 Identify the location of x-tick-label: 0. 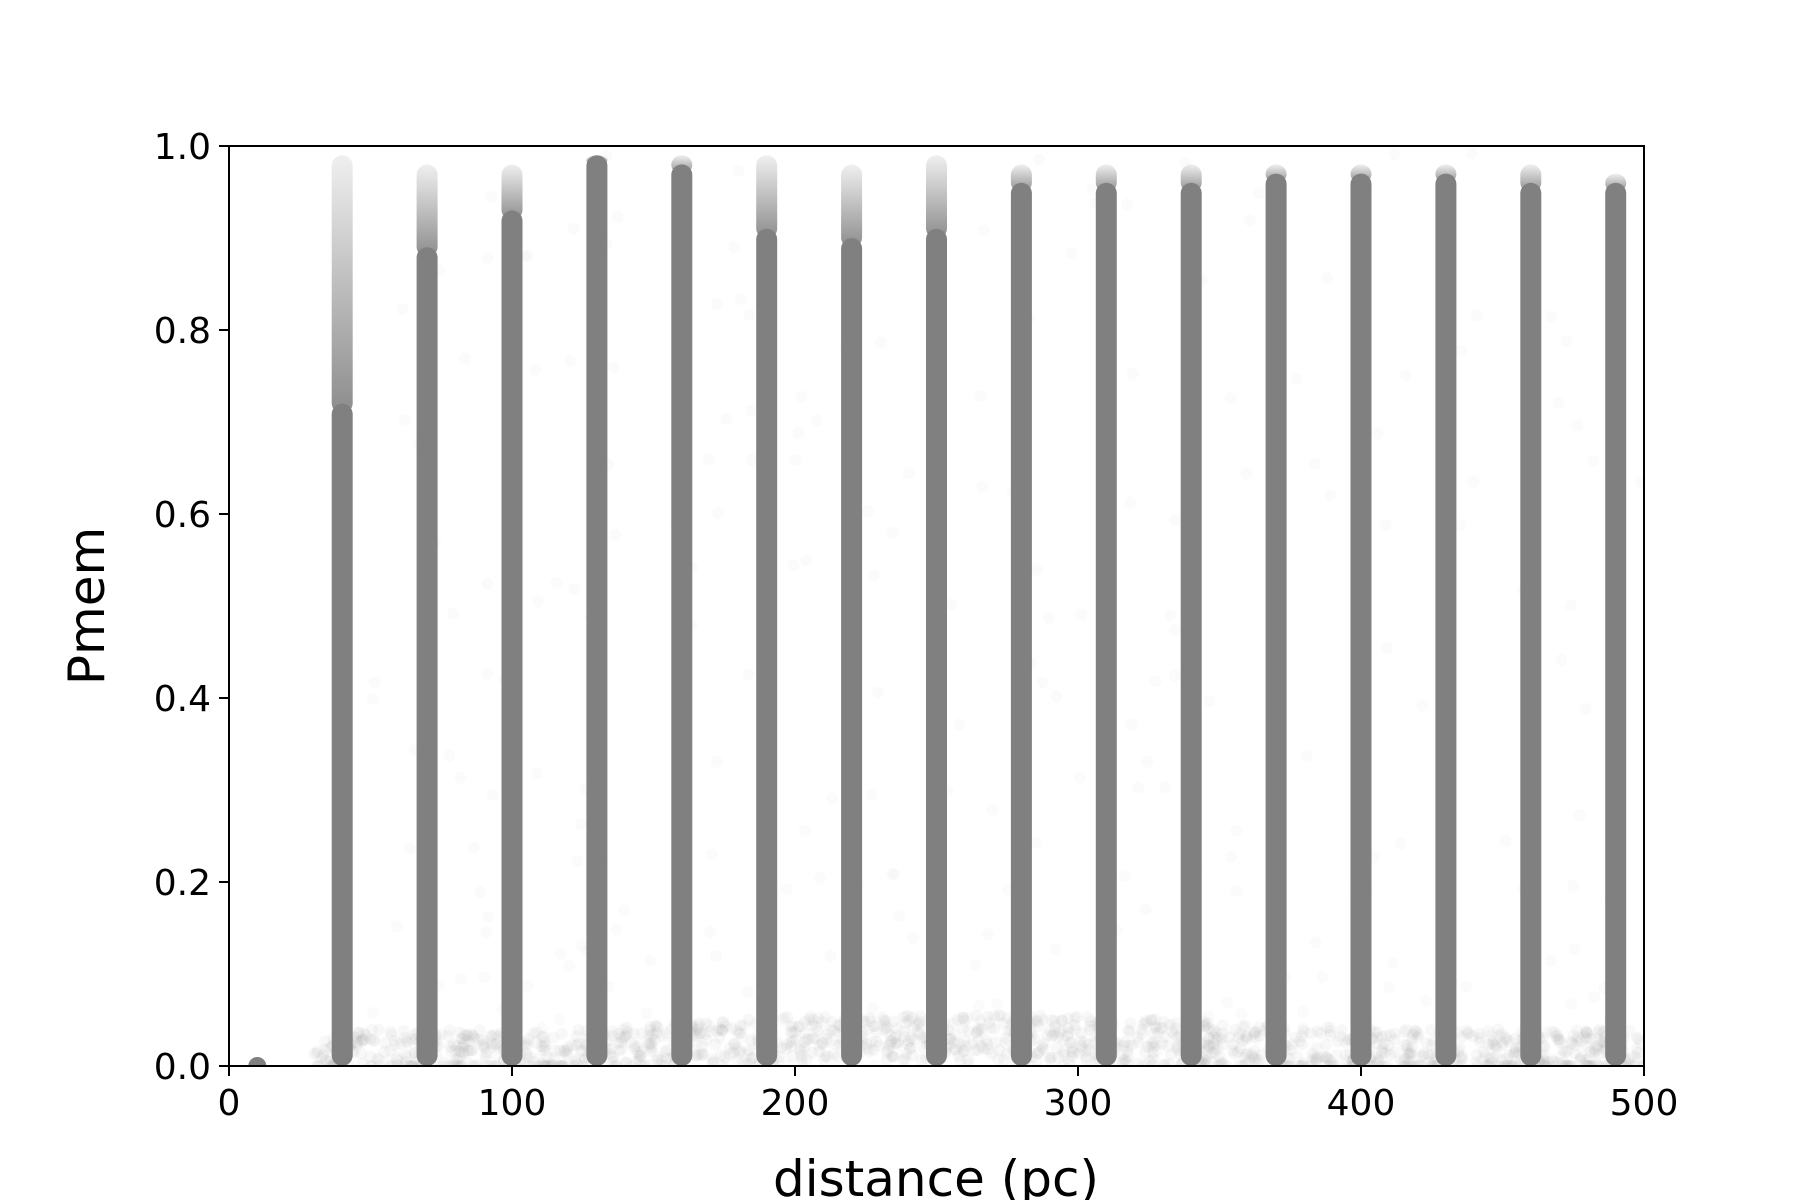
(229, 1103).